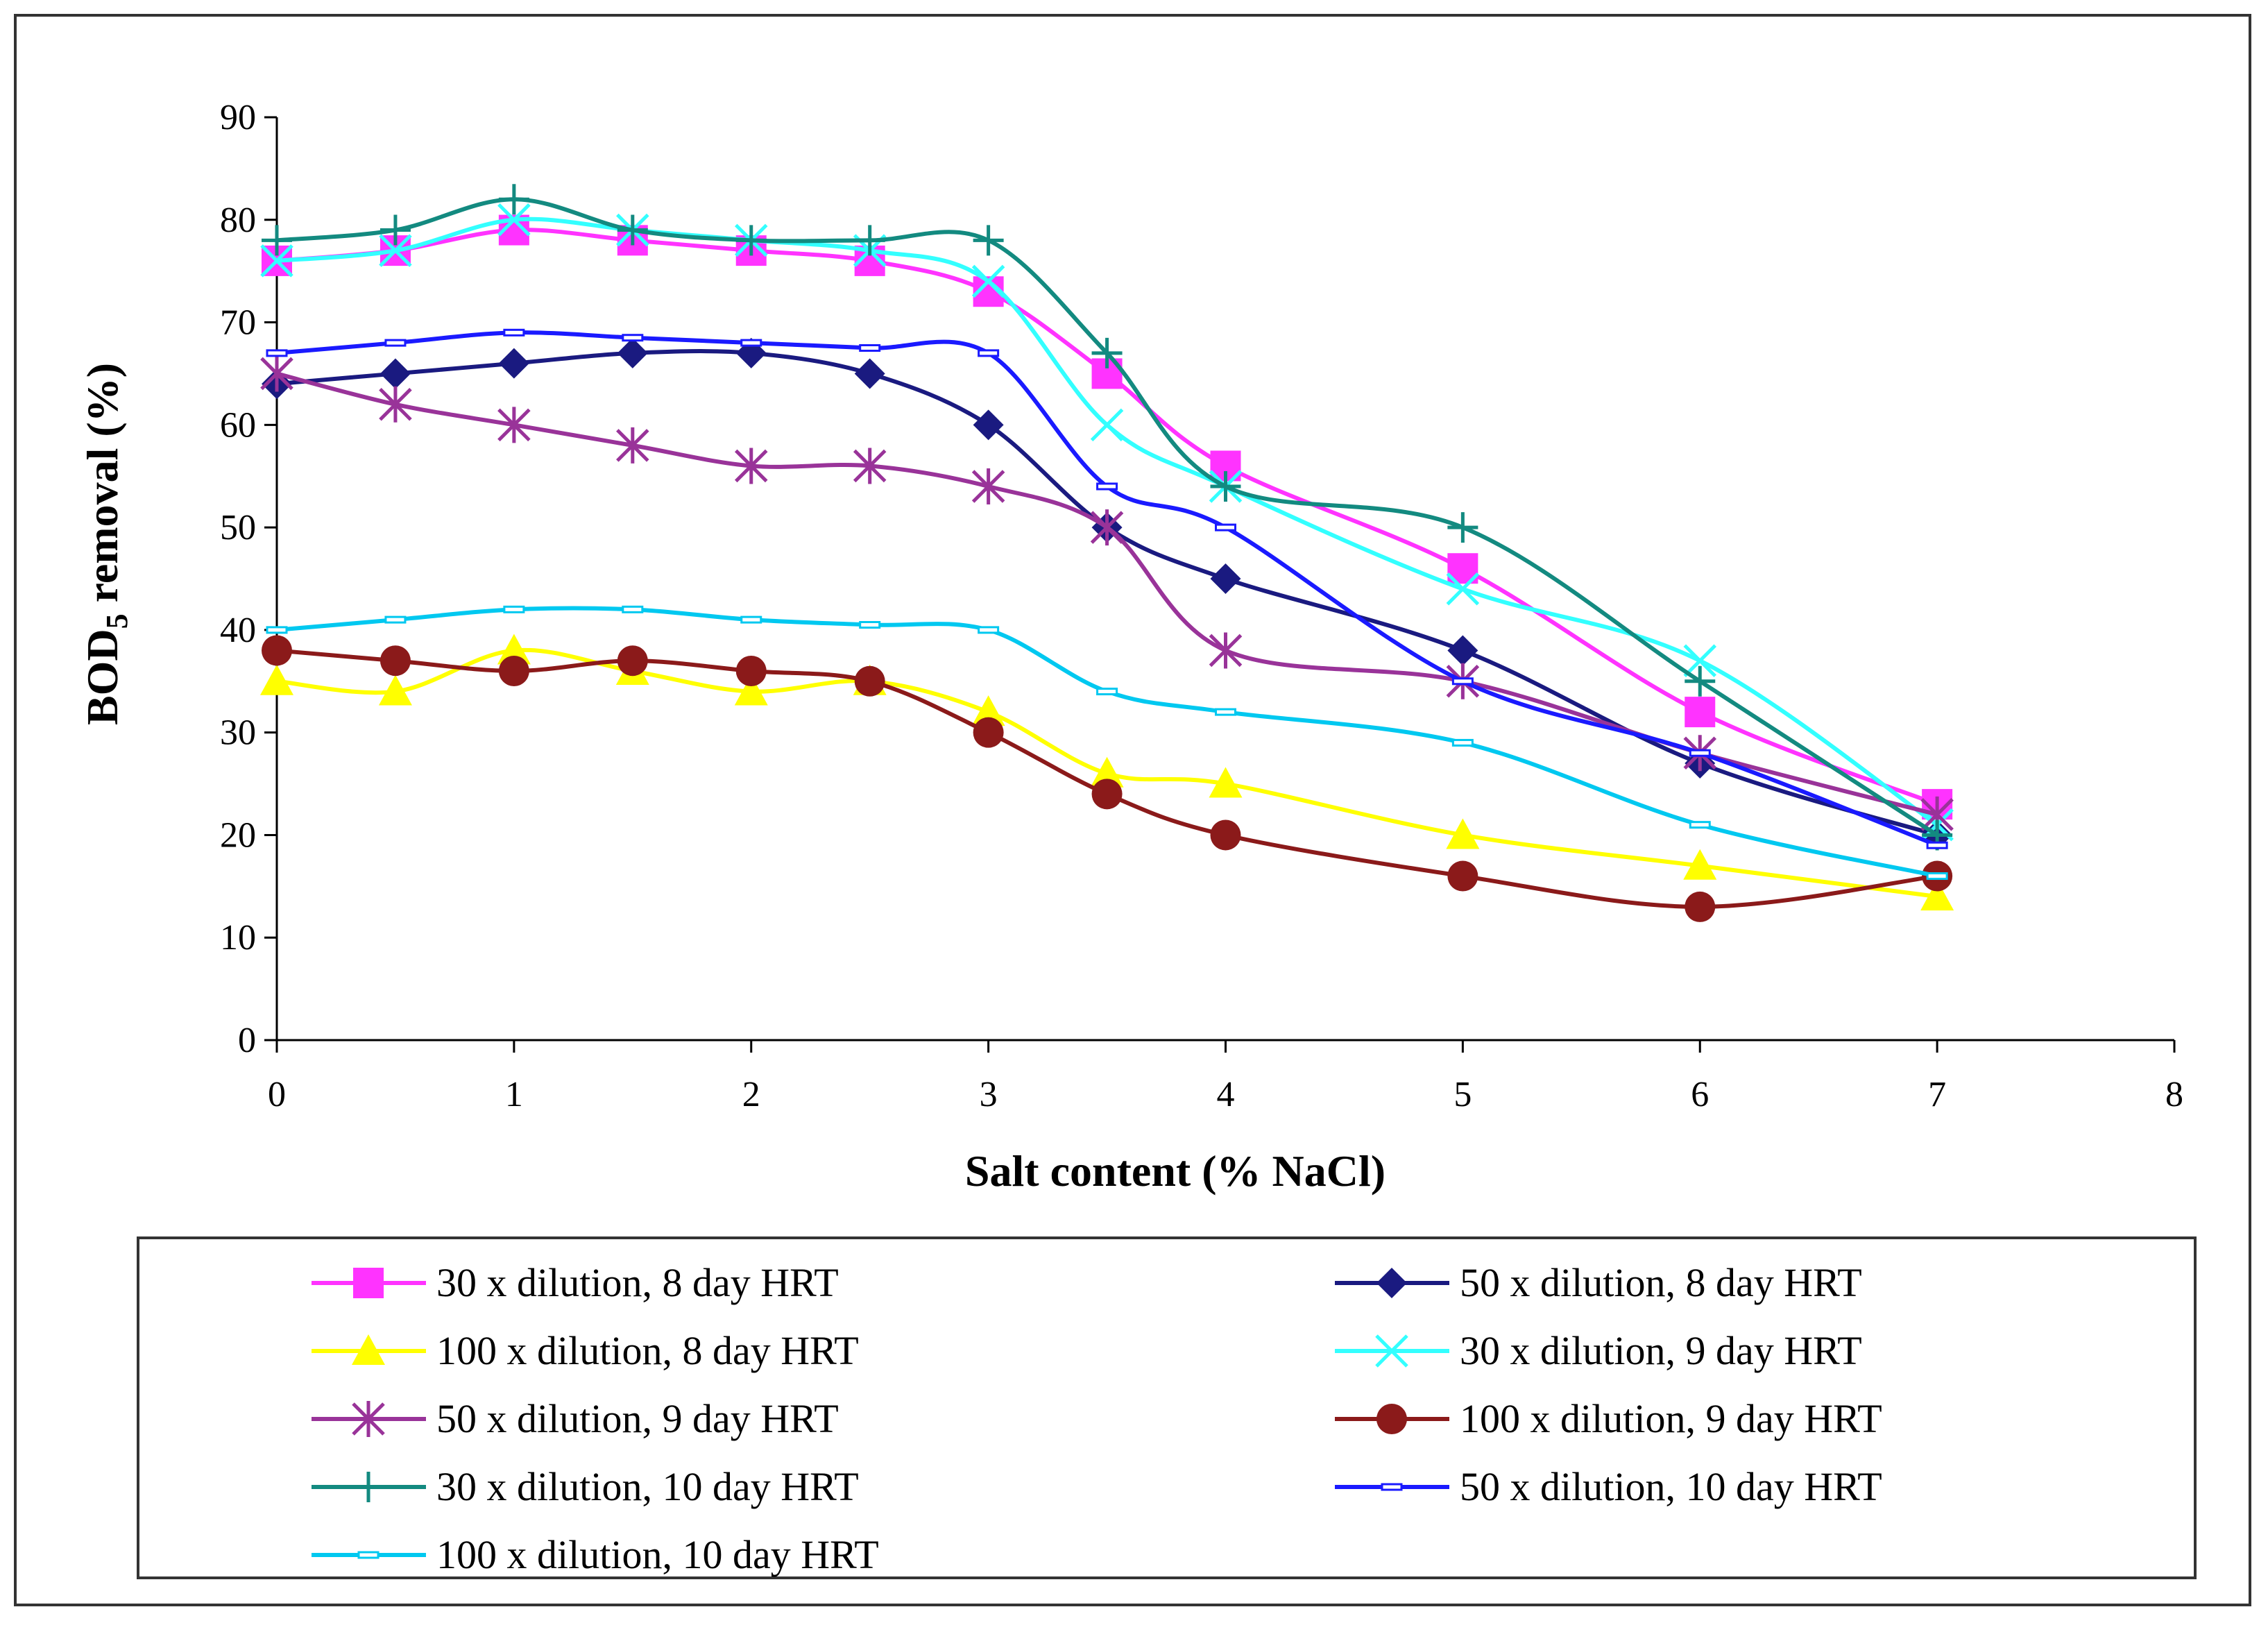  I want to click on x-tick-label: 4, so click(1226, 1094).